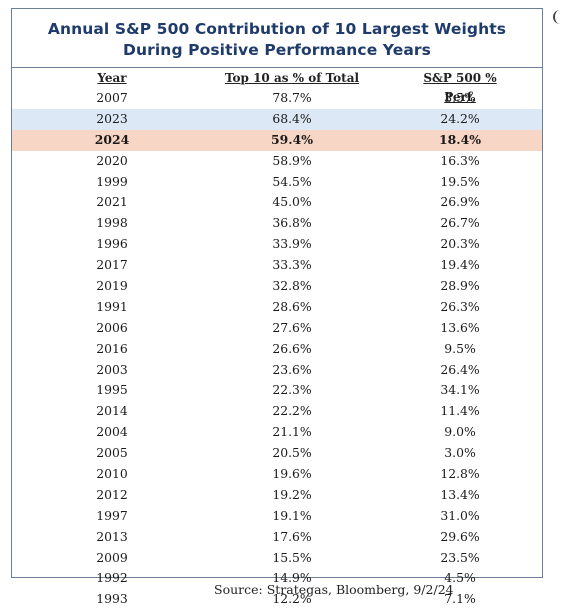  I want to click on table-row: 2016 26.6% 9.5%, so click(277, 349).